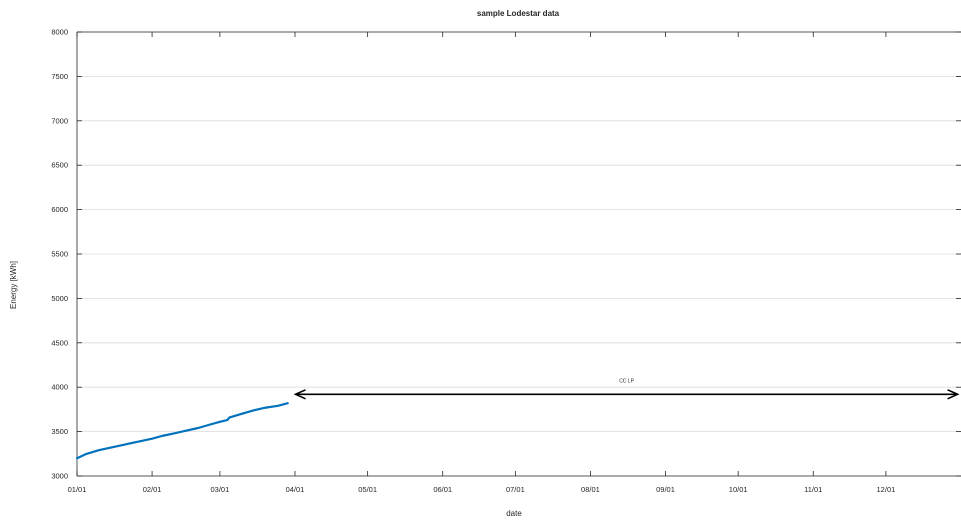 This screenshot has width=961, height=522. I want to click on x-tick-label: 11/01, so click(813, 489).